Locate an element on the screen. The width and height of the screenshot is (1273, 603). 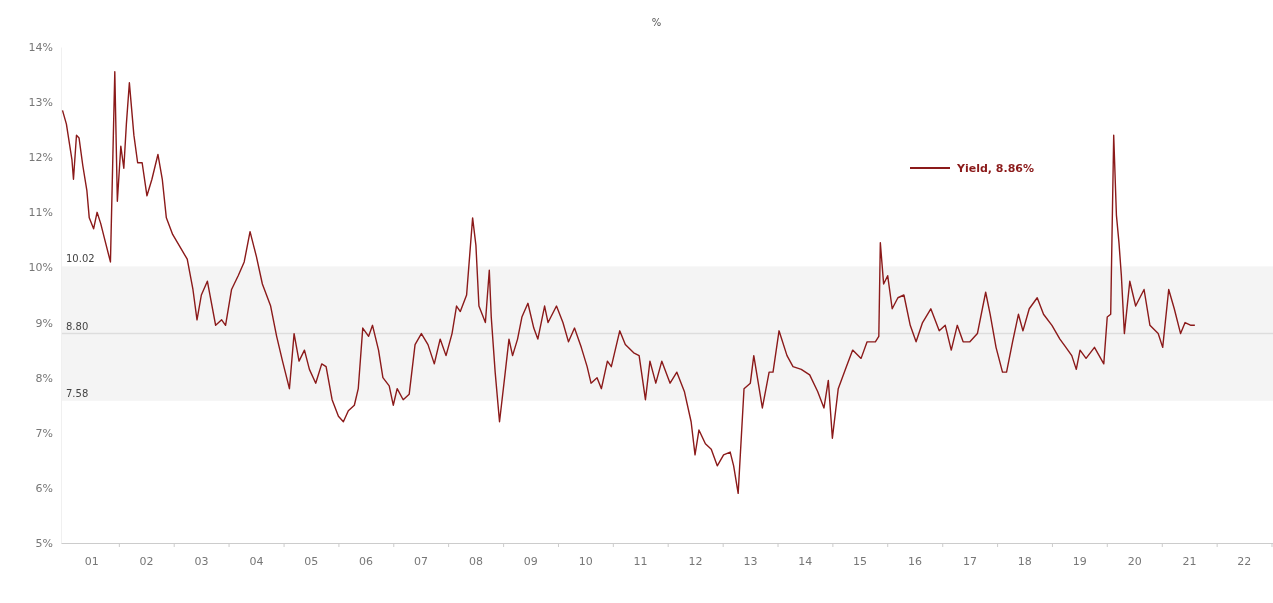
x-tick-label: 22 is located at coordinates (1244, 561).